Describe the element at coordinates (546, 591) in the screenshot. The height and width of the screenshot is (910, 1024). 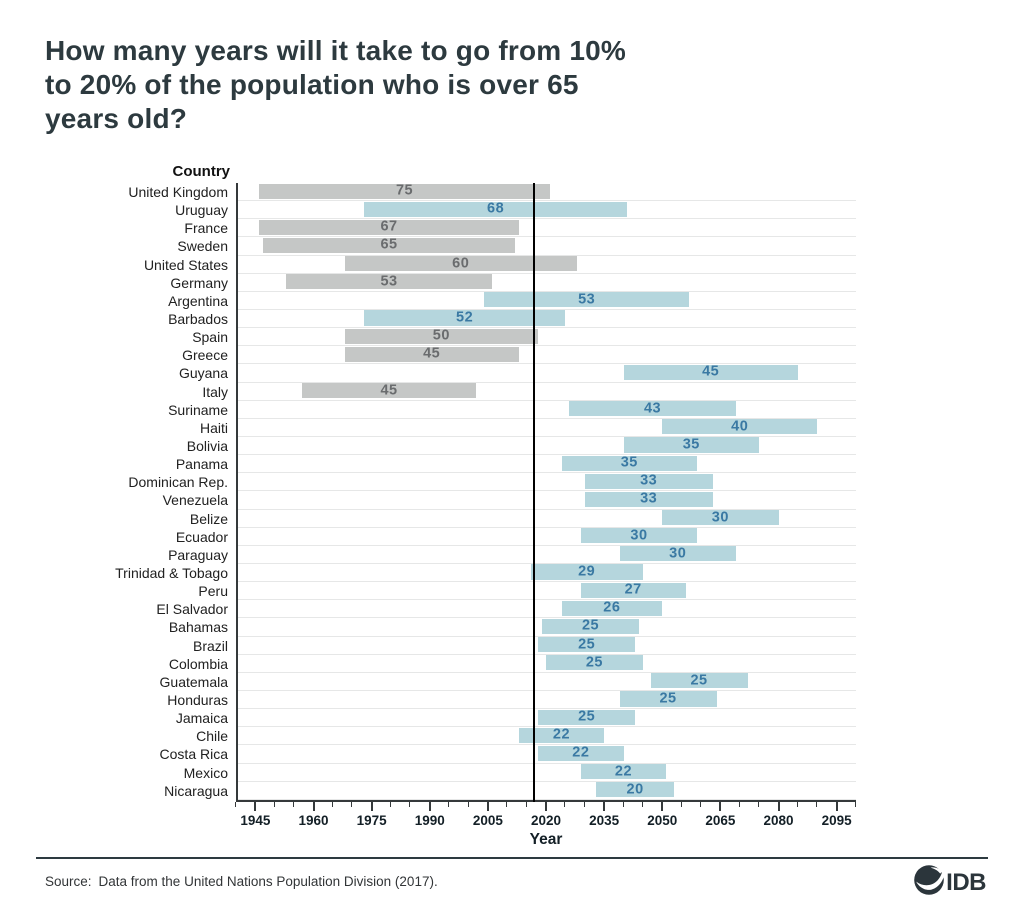
I see `row-plot-area: 27` at that location.